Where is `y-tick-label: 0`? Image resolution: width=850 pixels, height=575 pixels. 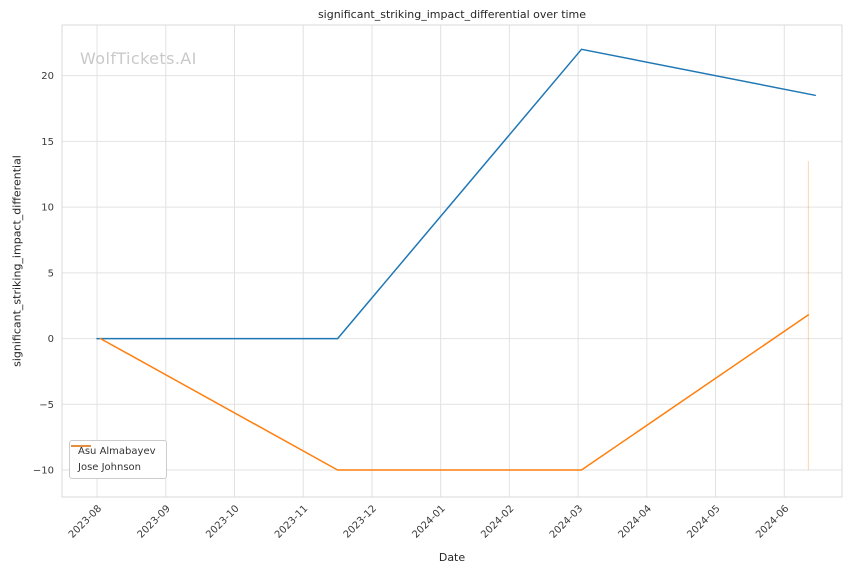
y-tick-label: 0 is located at coordinates (51, 339).